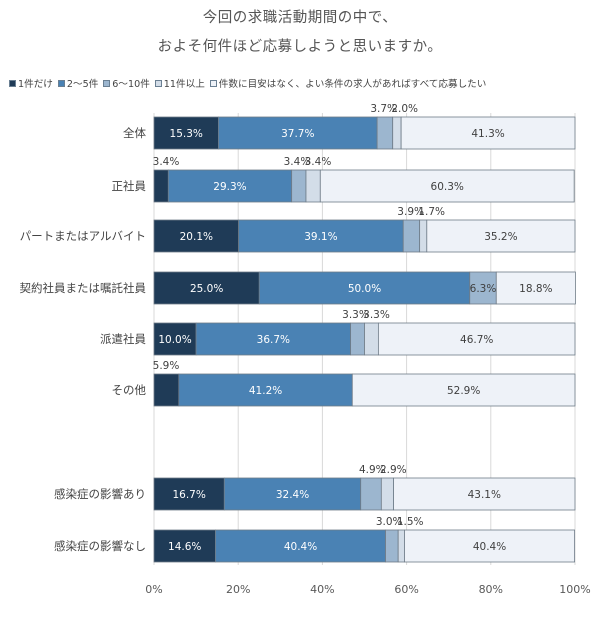  Describe the element at coordinates (134, 133) in the screenshot. I see `category-label: 全体` at that location.